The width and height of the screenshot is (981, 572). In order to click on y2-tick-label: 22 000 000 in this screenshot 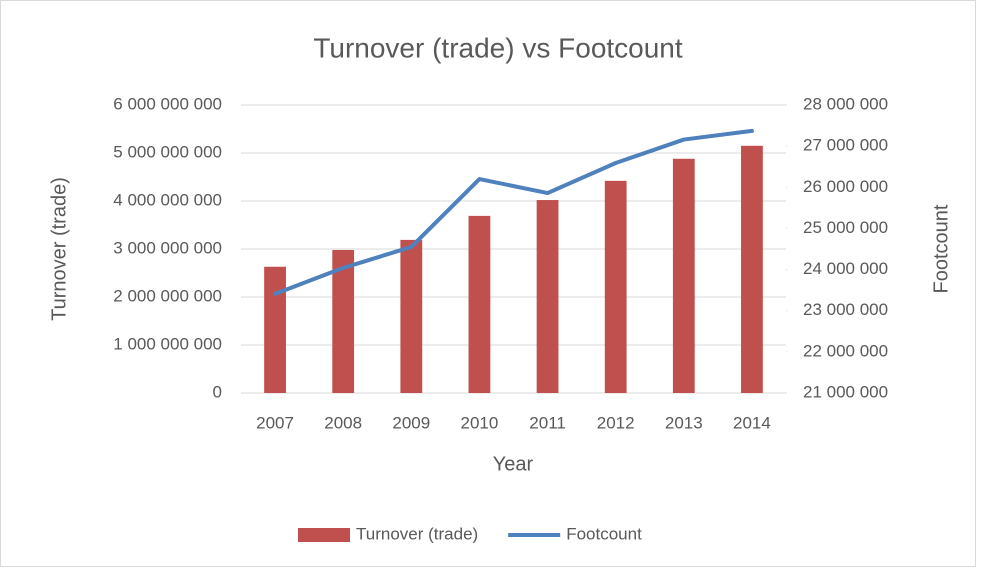, I will do `click(845, 350)`.